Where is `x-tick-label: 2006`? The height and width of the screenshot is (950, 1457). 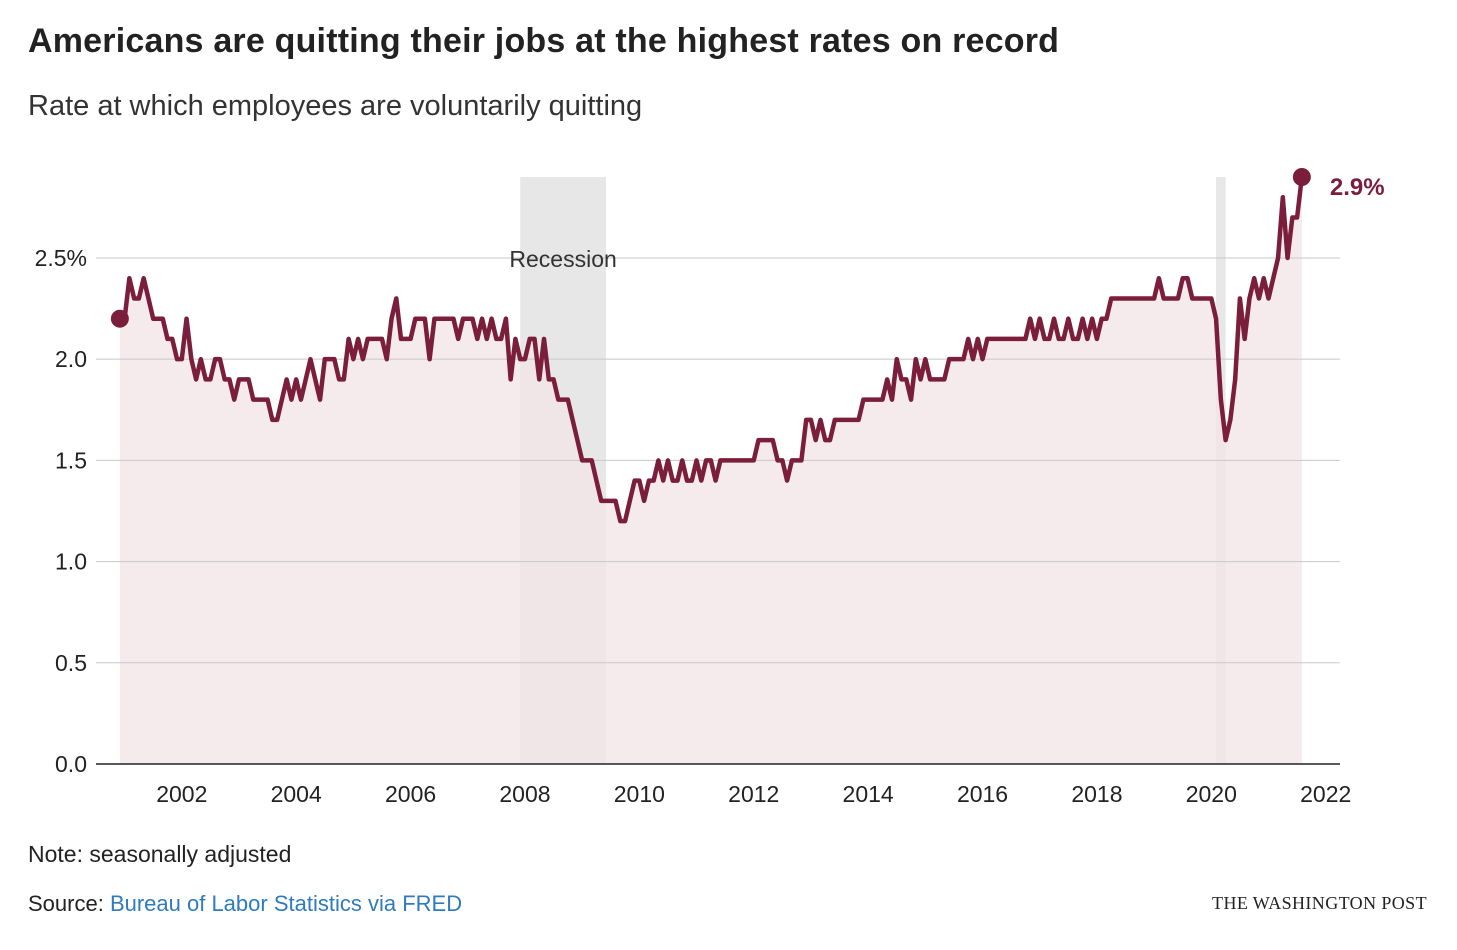
x-tick-label: 2006 is located at coordinates (410, 794).